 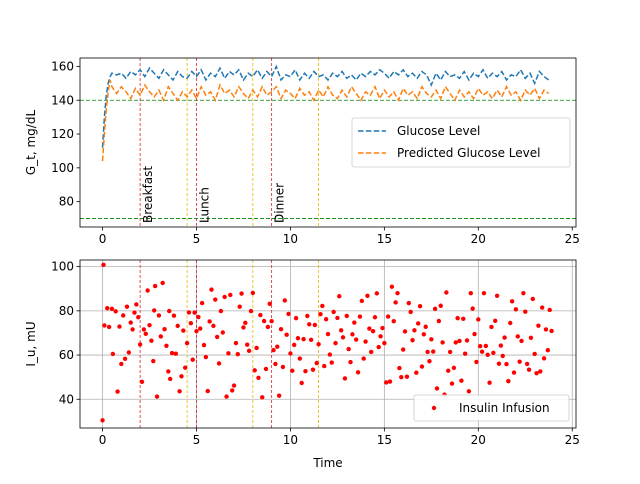 I want to click on x-tick-label: 0, so click(x=103, y=440).